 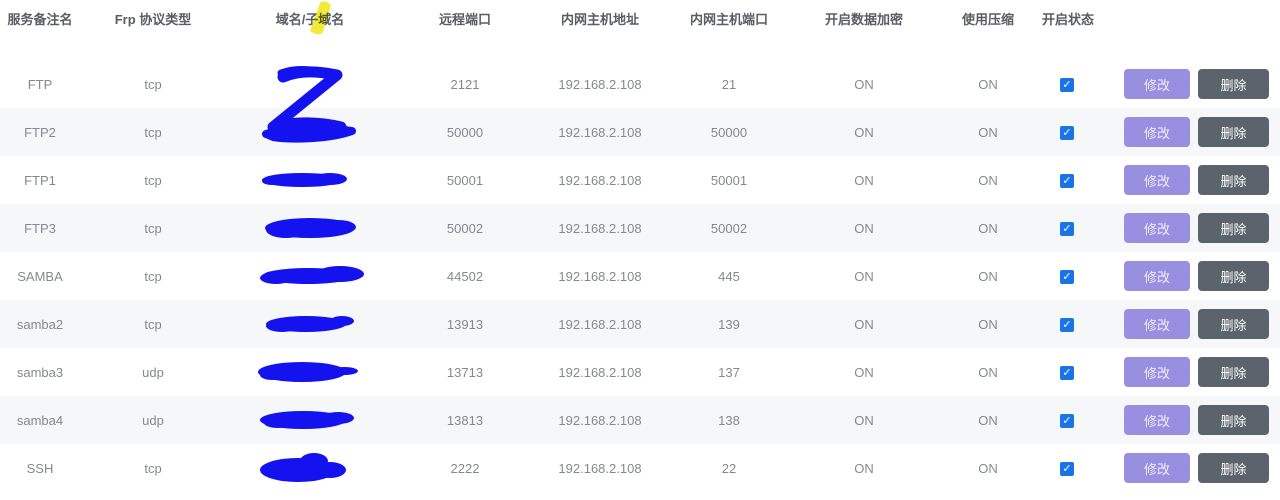 I want to click on table-row: FTP tcp 2121 192.168.2.108 21 ON ON ✓ 修改 删除, so click(x=640, y=84).